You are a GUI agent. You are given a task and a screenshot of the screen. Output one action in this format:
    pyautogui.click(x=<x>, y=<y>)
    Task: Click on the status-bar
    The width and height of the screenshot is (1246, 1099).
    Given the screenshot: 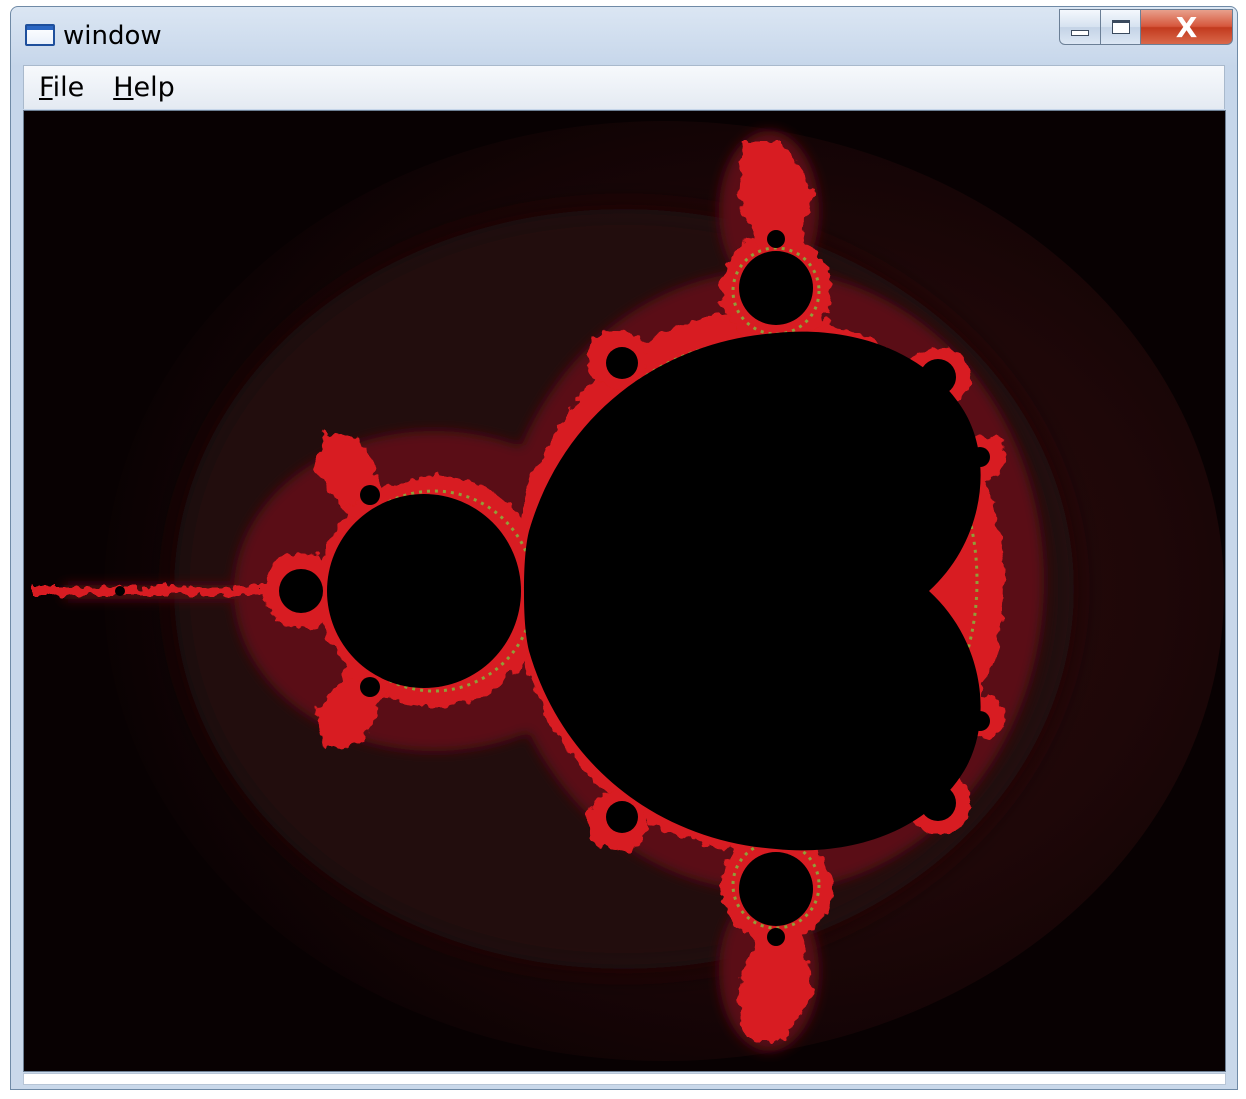 What is the action you would take?
    pyautogui.click(x=624, y=1079)
    